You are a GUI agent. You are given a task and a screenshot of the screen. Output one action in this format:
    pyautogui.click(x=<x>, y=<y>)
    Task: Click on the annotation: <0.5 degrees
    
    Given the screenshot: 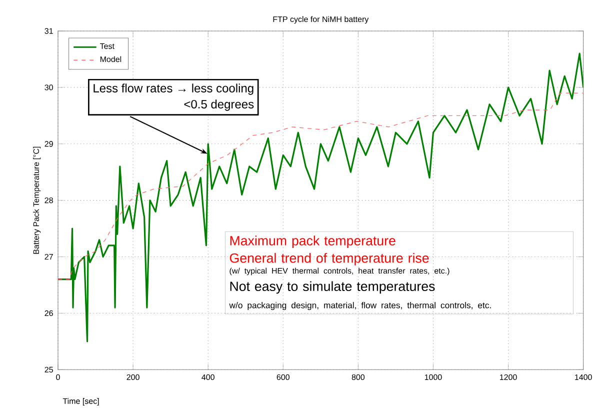 What is the action you would take?
    pyautogui.click(x=219, y=105)
    